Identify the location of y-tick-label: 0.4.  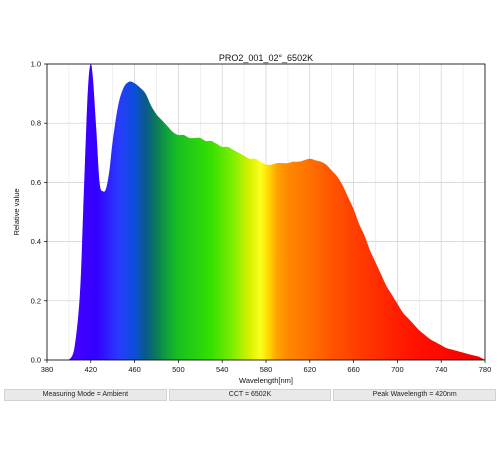
(36, 241).